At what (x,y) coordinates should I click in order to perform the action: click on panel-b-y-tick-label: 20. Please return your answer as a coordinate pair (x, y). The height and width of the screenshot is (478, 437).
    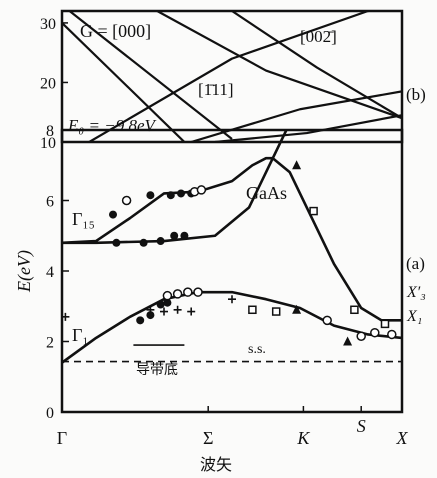
    Looking at the image, I should click on (48, 83).